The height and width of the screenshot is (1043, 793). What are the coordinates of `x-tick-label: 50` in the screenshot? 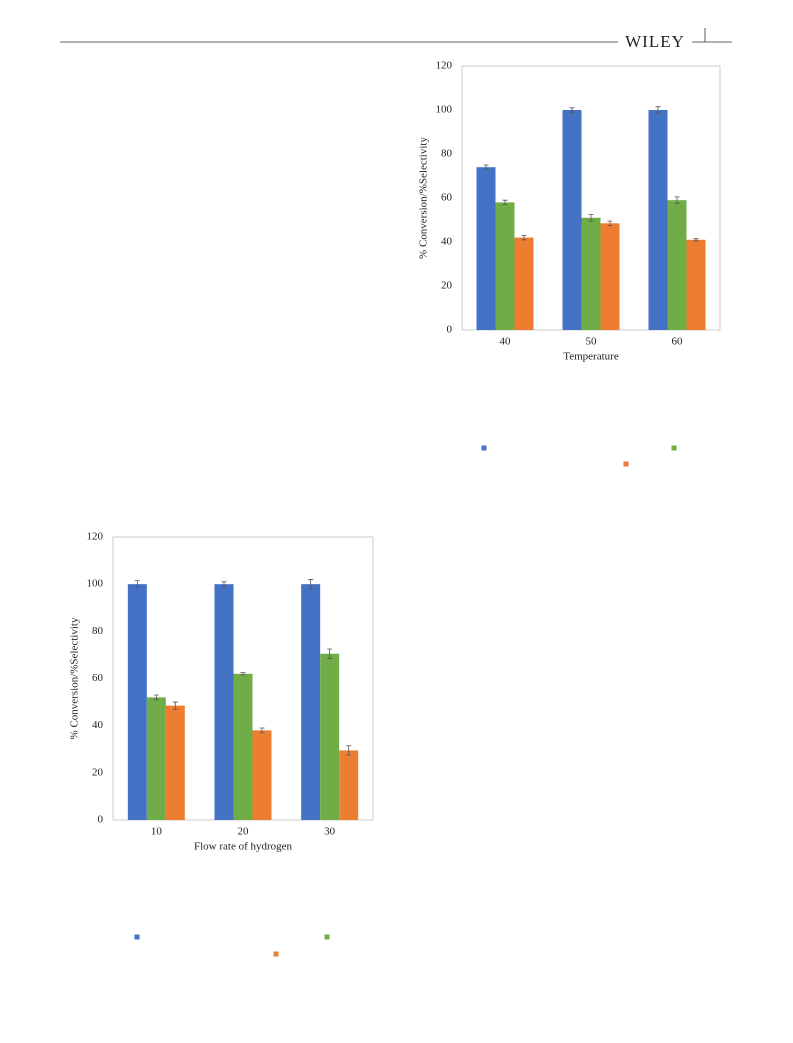 It's located at (592, 342).